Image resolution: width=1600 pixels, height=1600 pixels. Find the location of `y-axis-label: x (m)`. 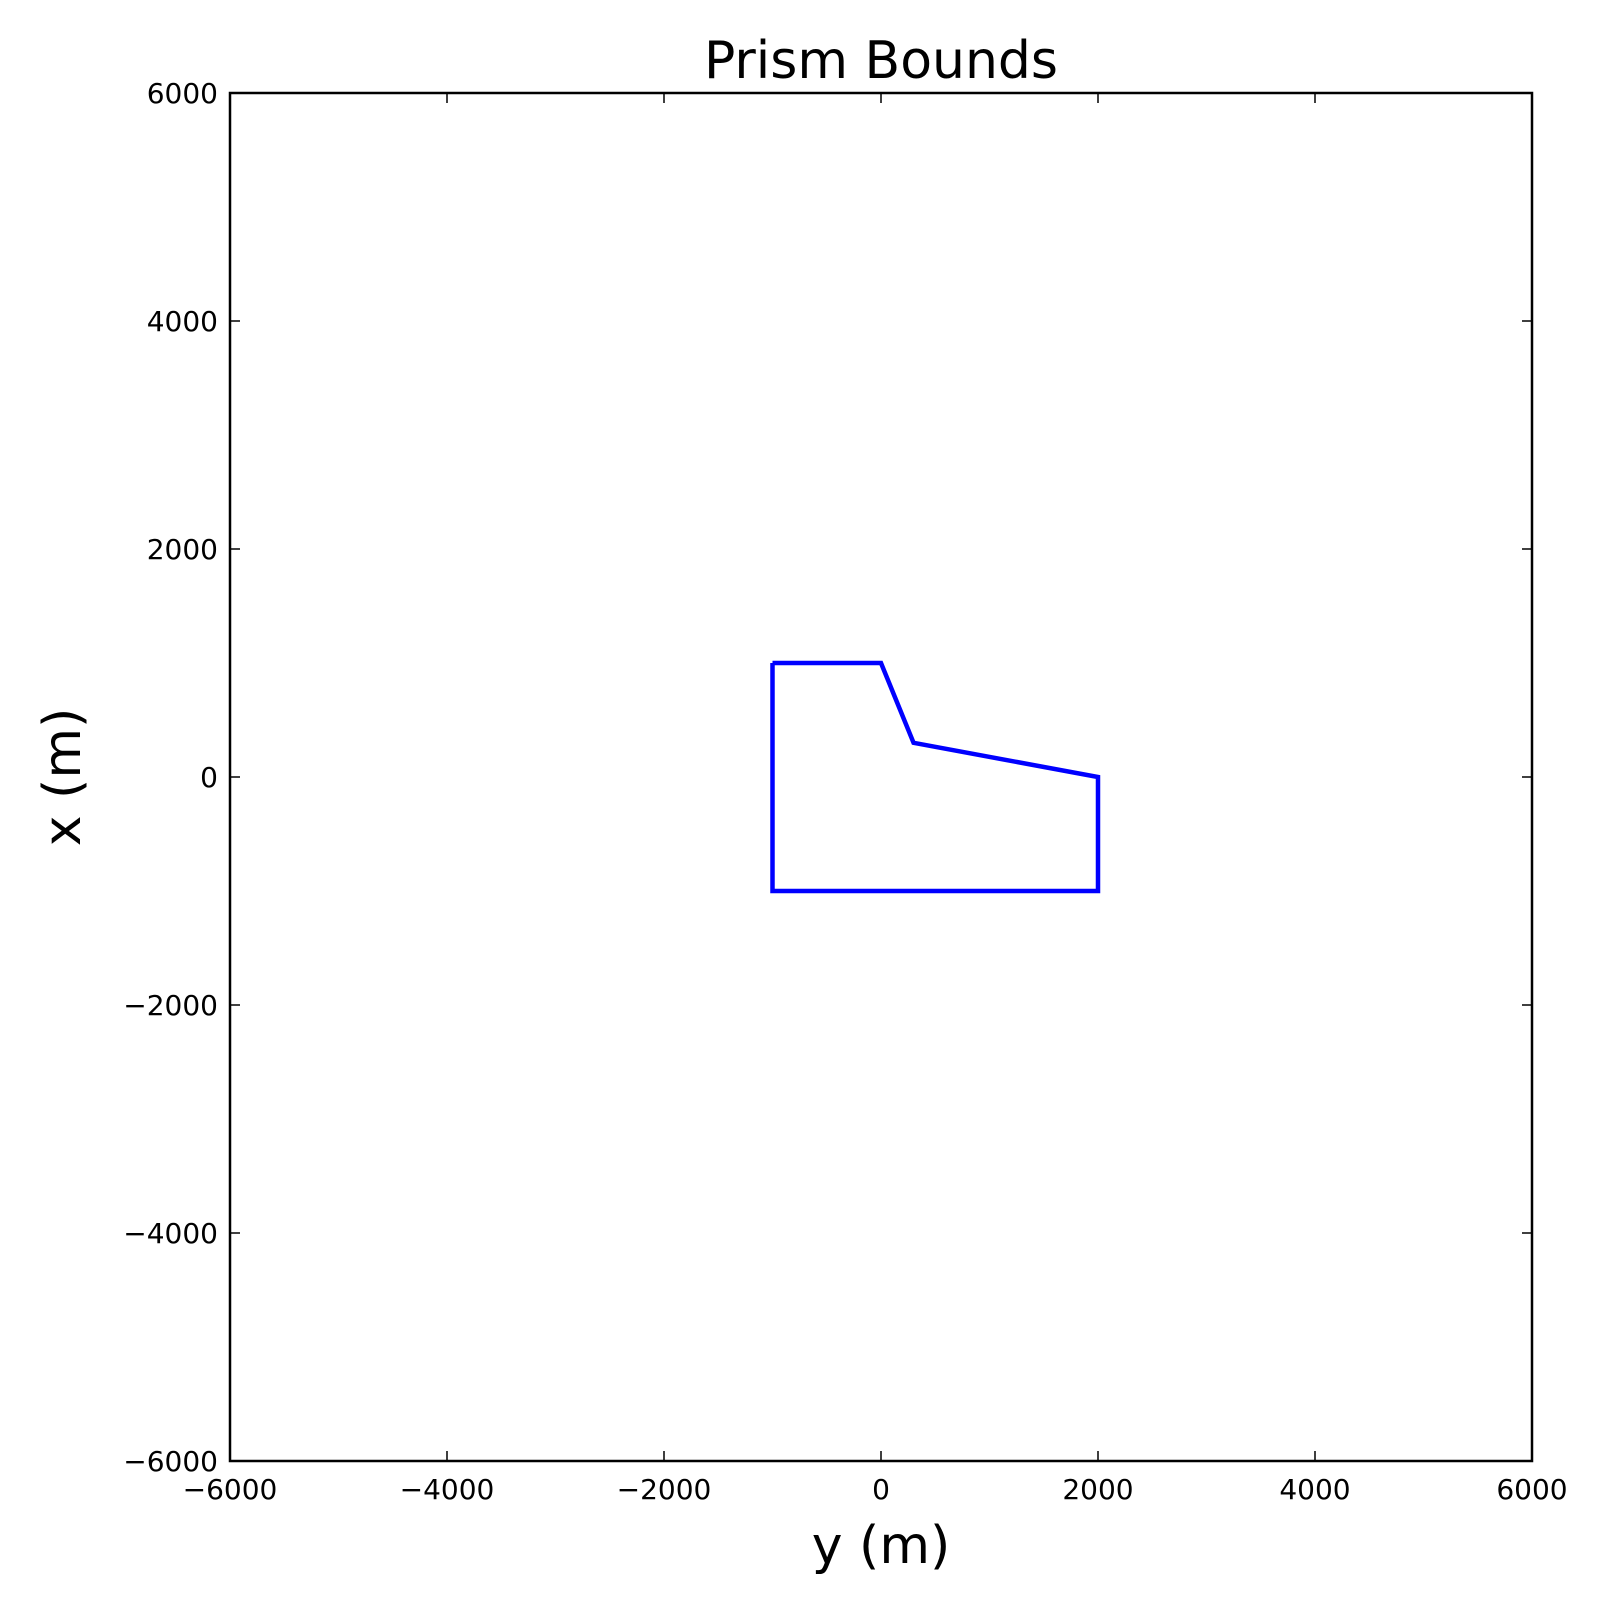

y-axis-label: x (m) is located at coordinates (63, 777).